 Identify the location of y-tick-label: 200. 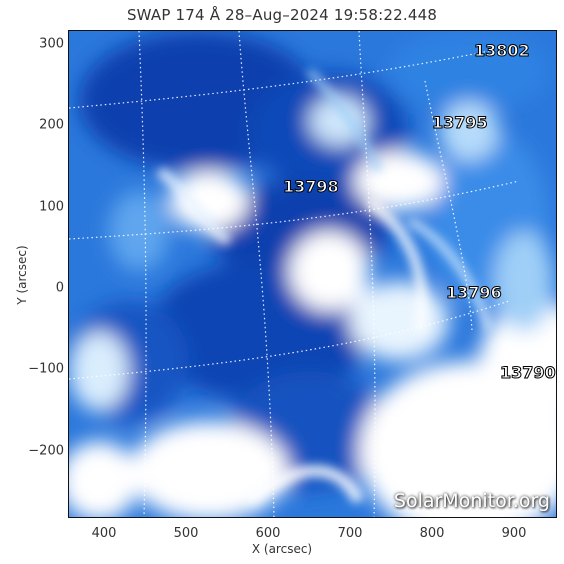
(51, 125).